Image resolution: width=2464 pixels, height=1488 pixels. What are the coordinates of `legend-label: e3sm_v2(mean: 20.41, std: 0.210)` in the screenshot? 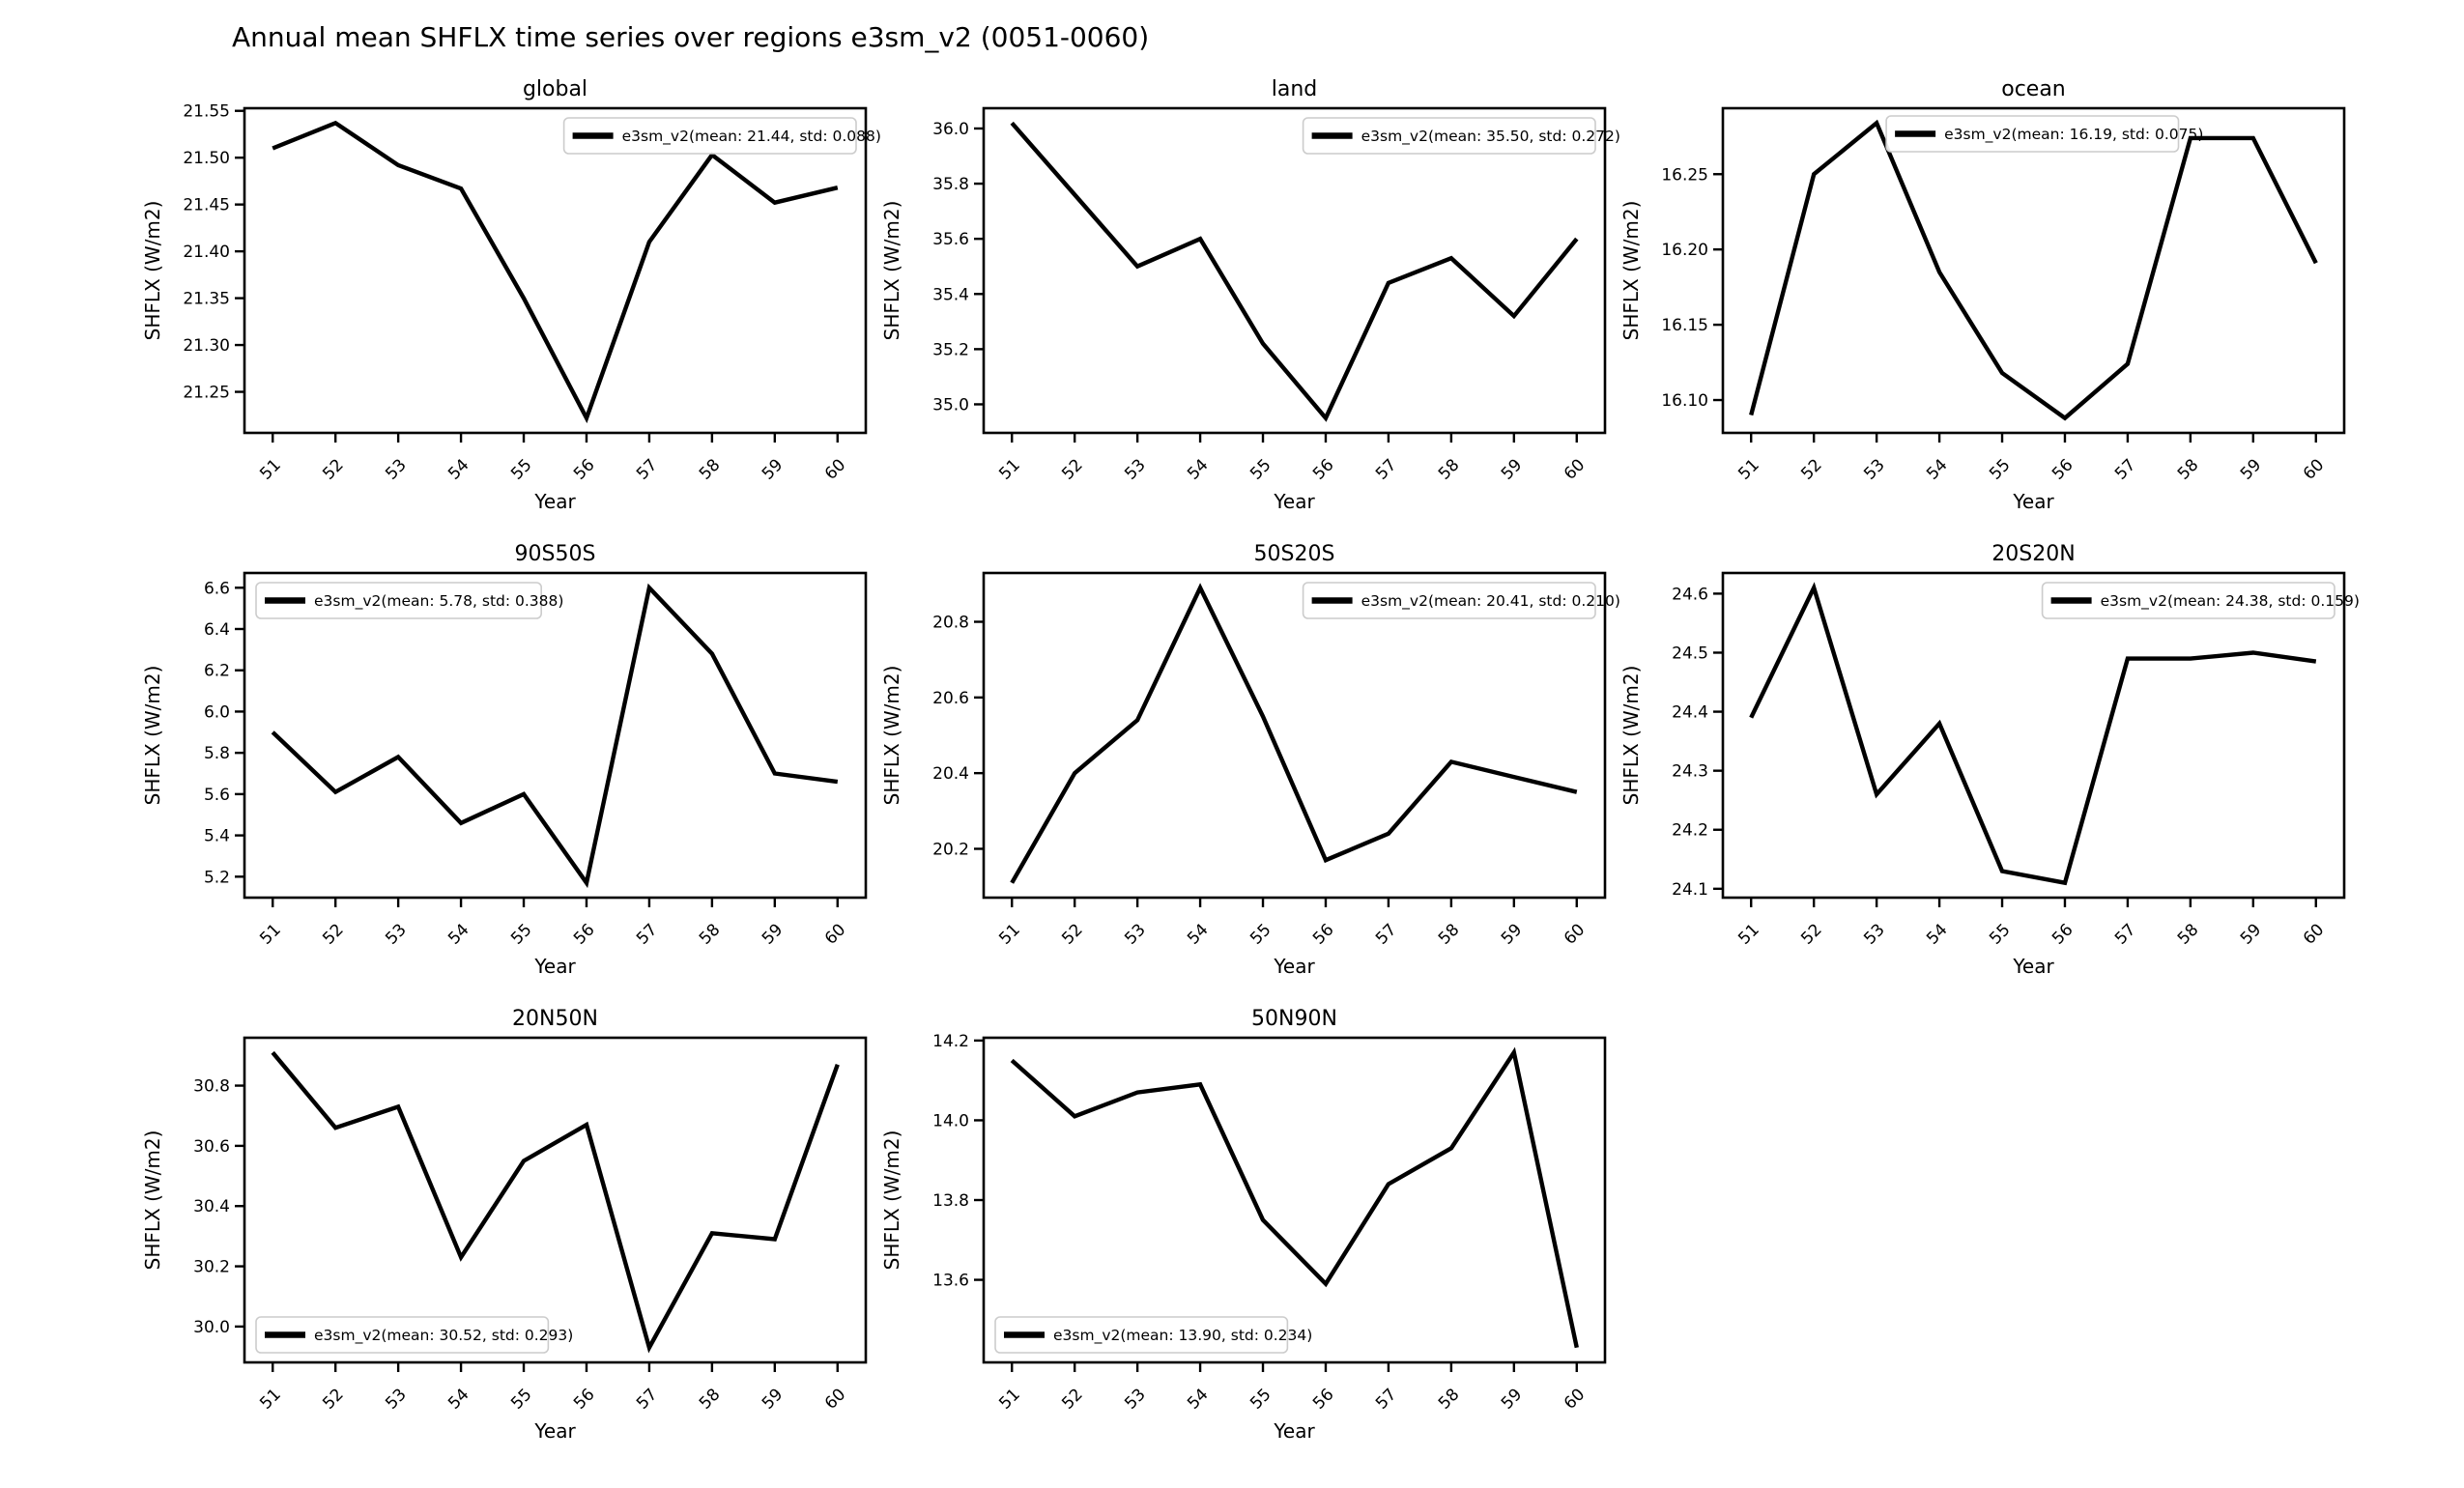 It's located at (1490, 601).